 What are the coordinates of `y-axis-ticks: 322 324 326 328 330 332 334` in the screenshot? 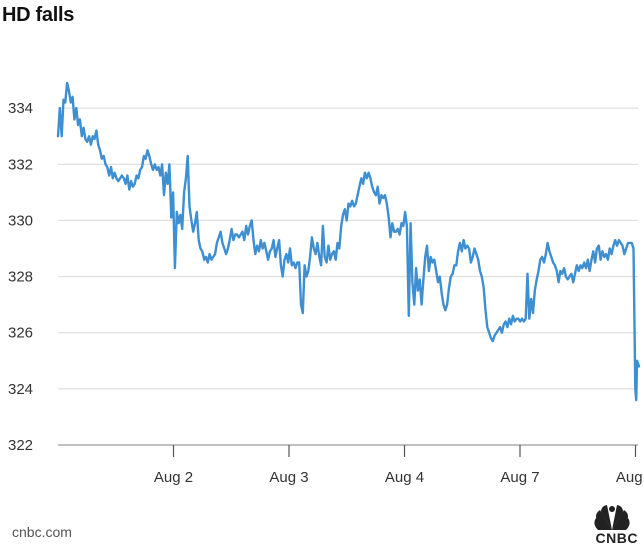 It's located at (20, 277).